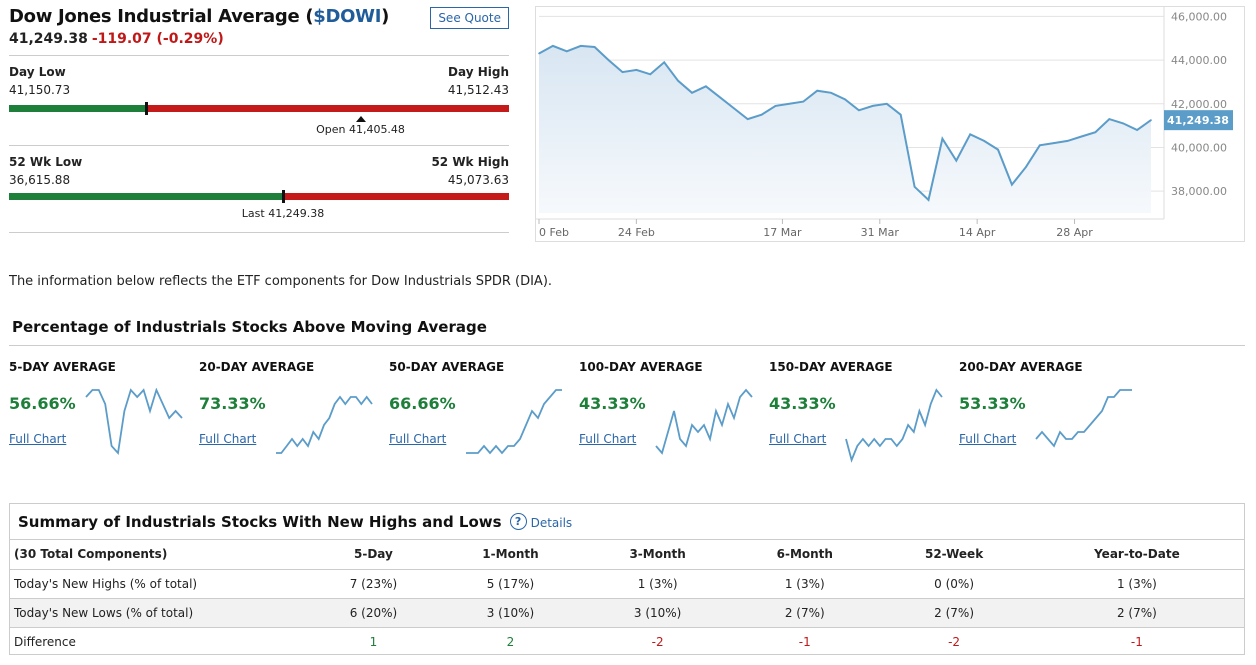 This screenshot has width=1256, height=665. I want to click on average-label: 200-DAY AVERAGE, so click(1021, 367).